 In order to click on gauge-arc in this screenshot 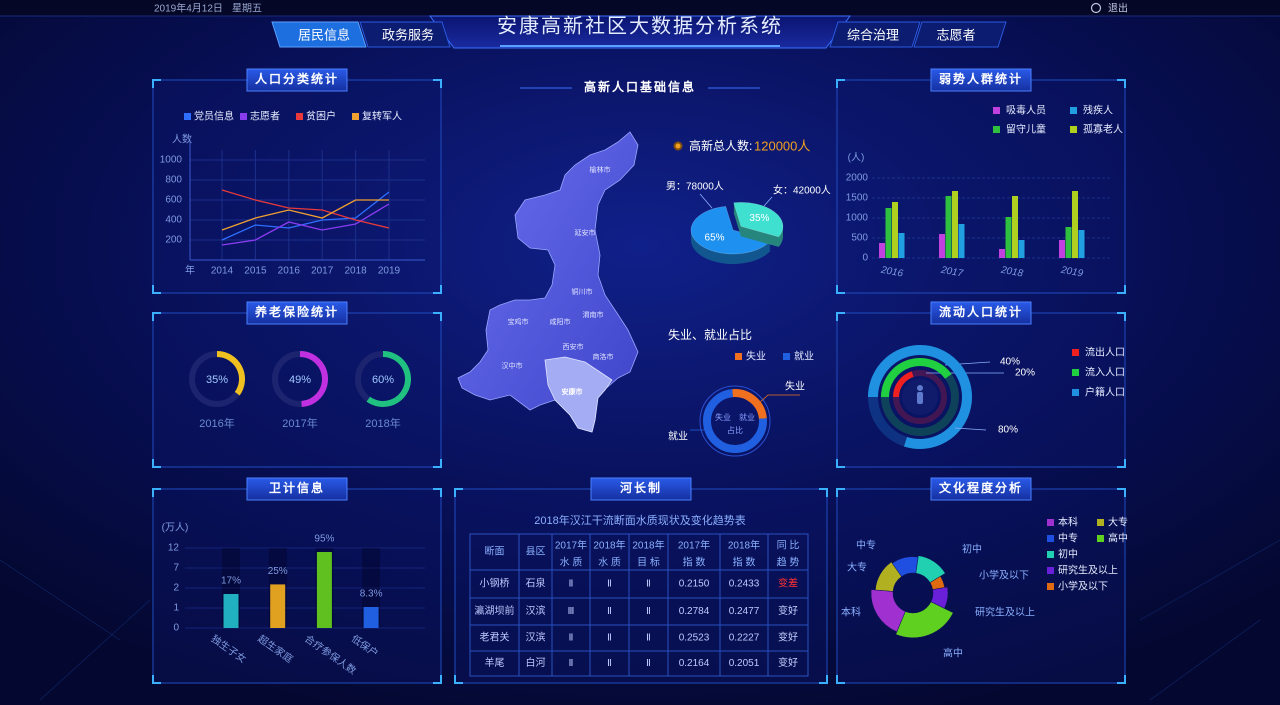, I will do `click(313, 379)`.